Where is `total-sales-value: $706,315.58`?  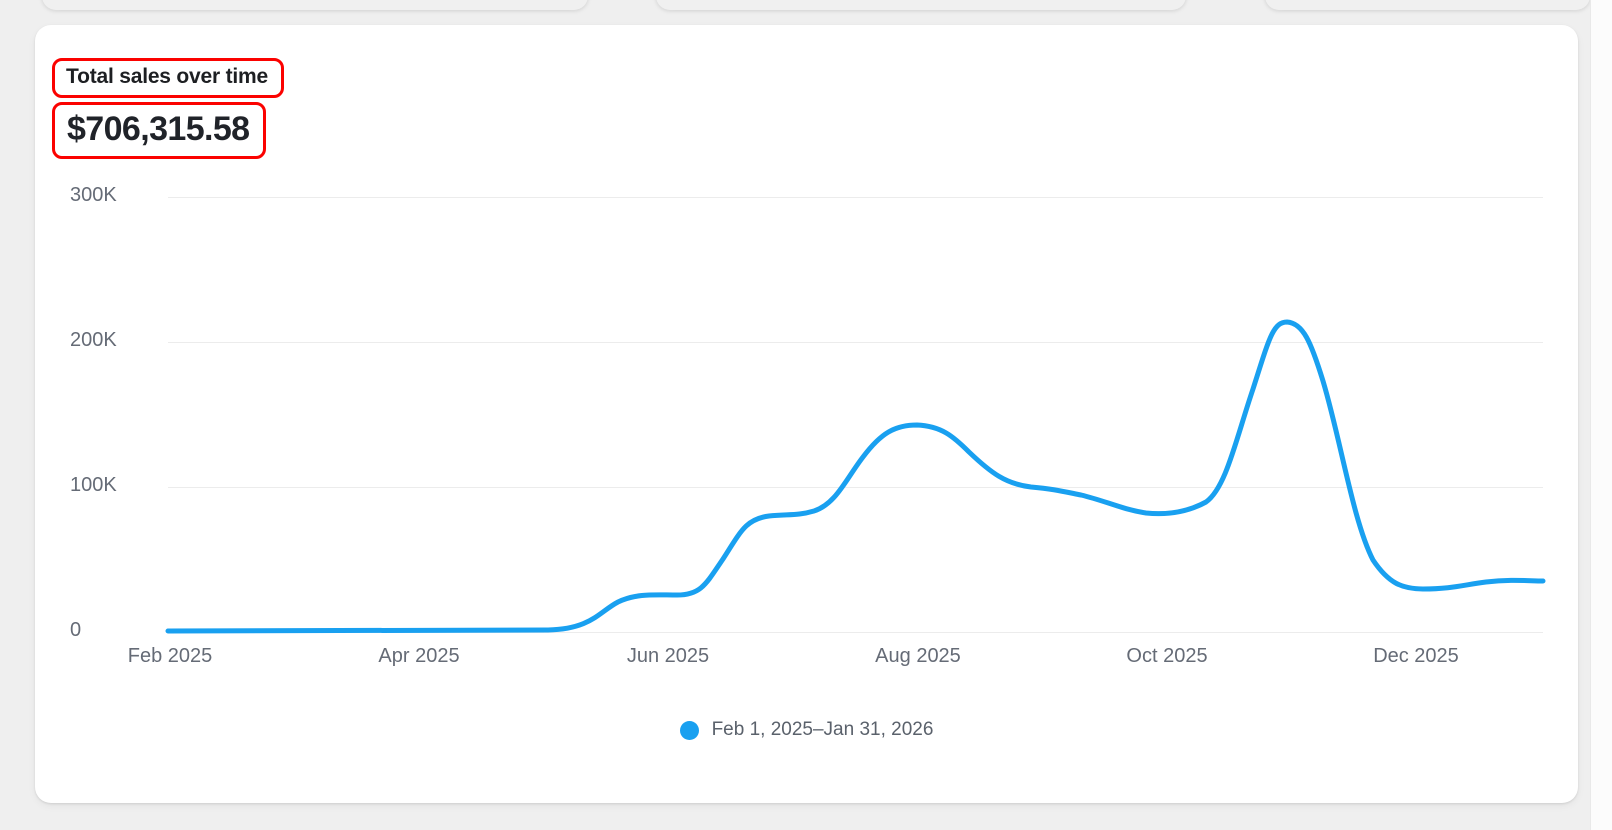 total-sales-value: $706,315.58 is located at coordinates (158, 129).